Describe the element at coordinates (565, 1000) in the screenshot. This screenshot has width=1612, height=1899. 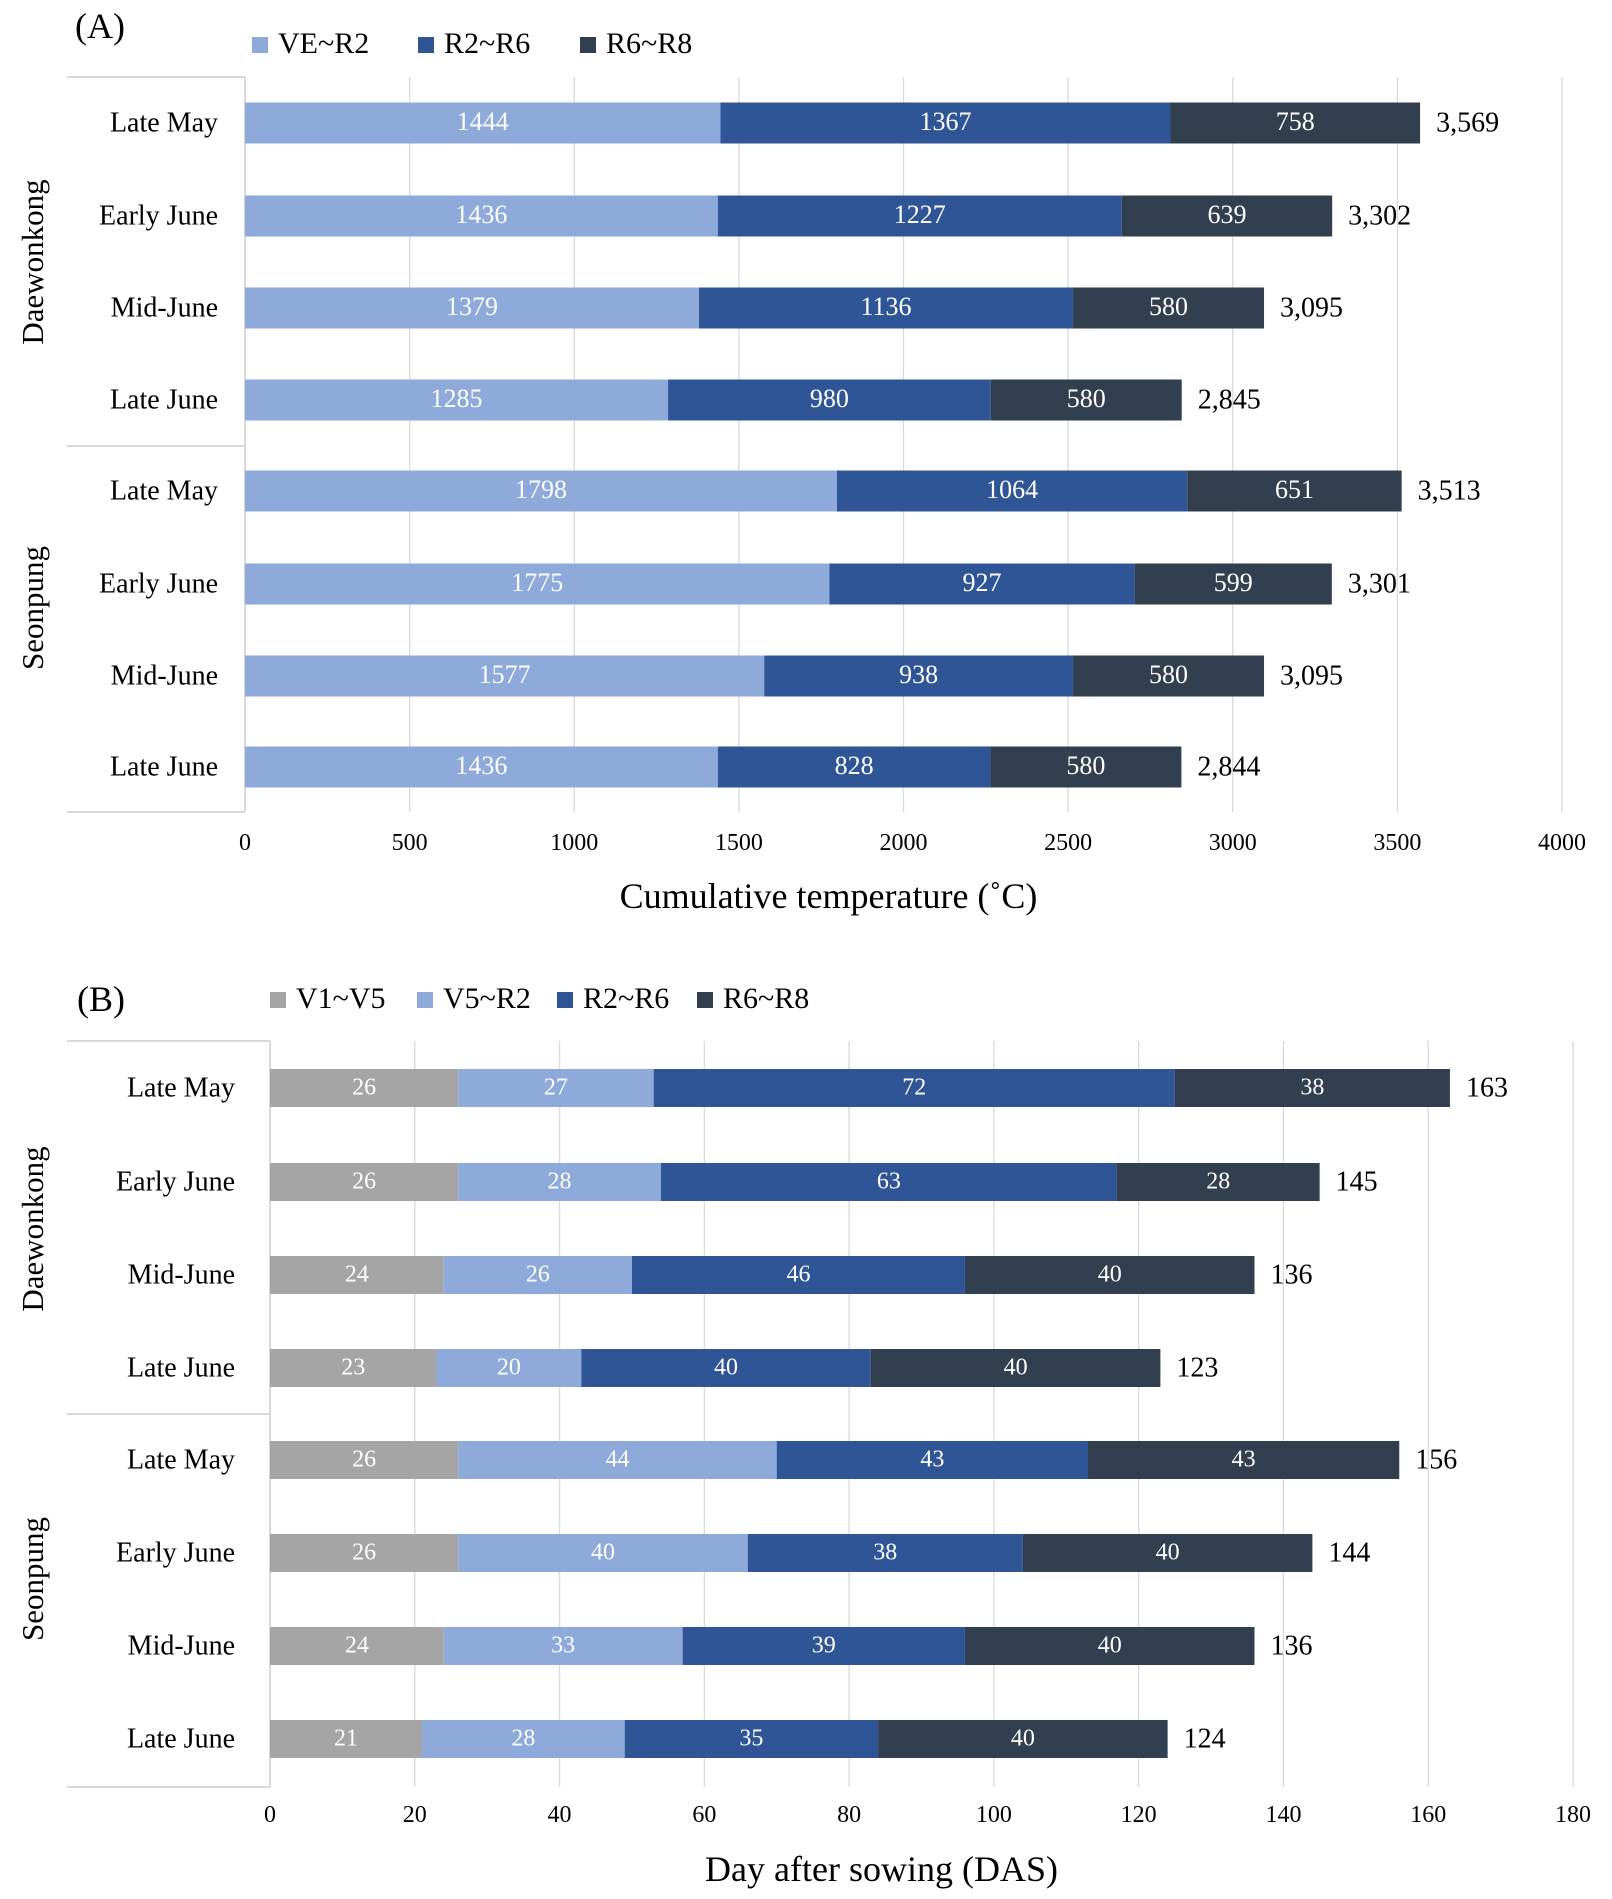
I see `b-legend-swatch` at that location.